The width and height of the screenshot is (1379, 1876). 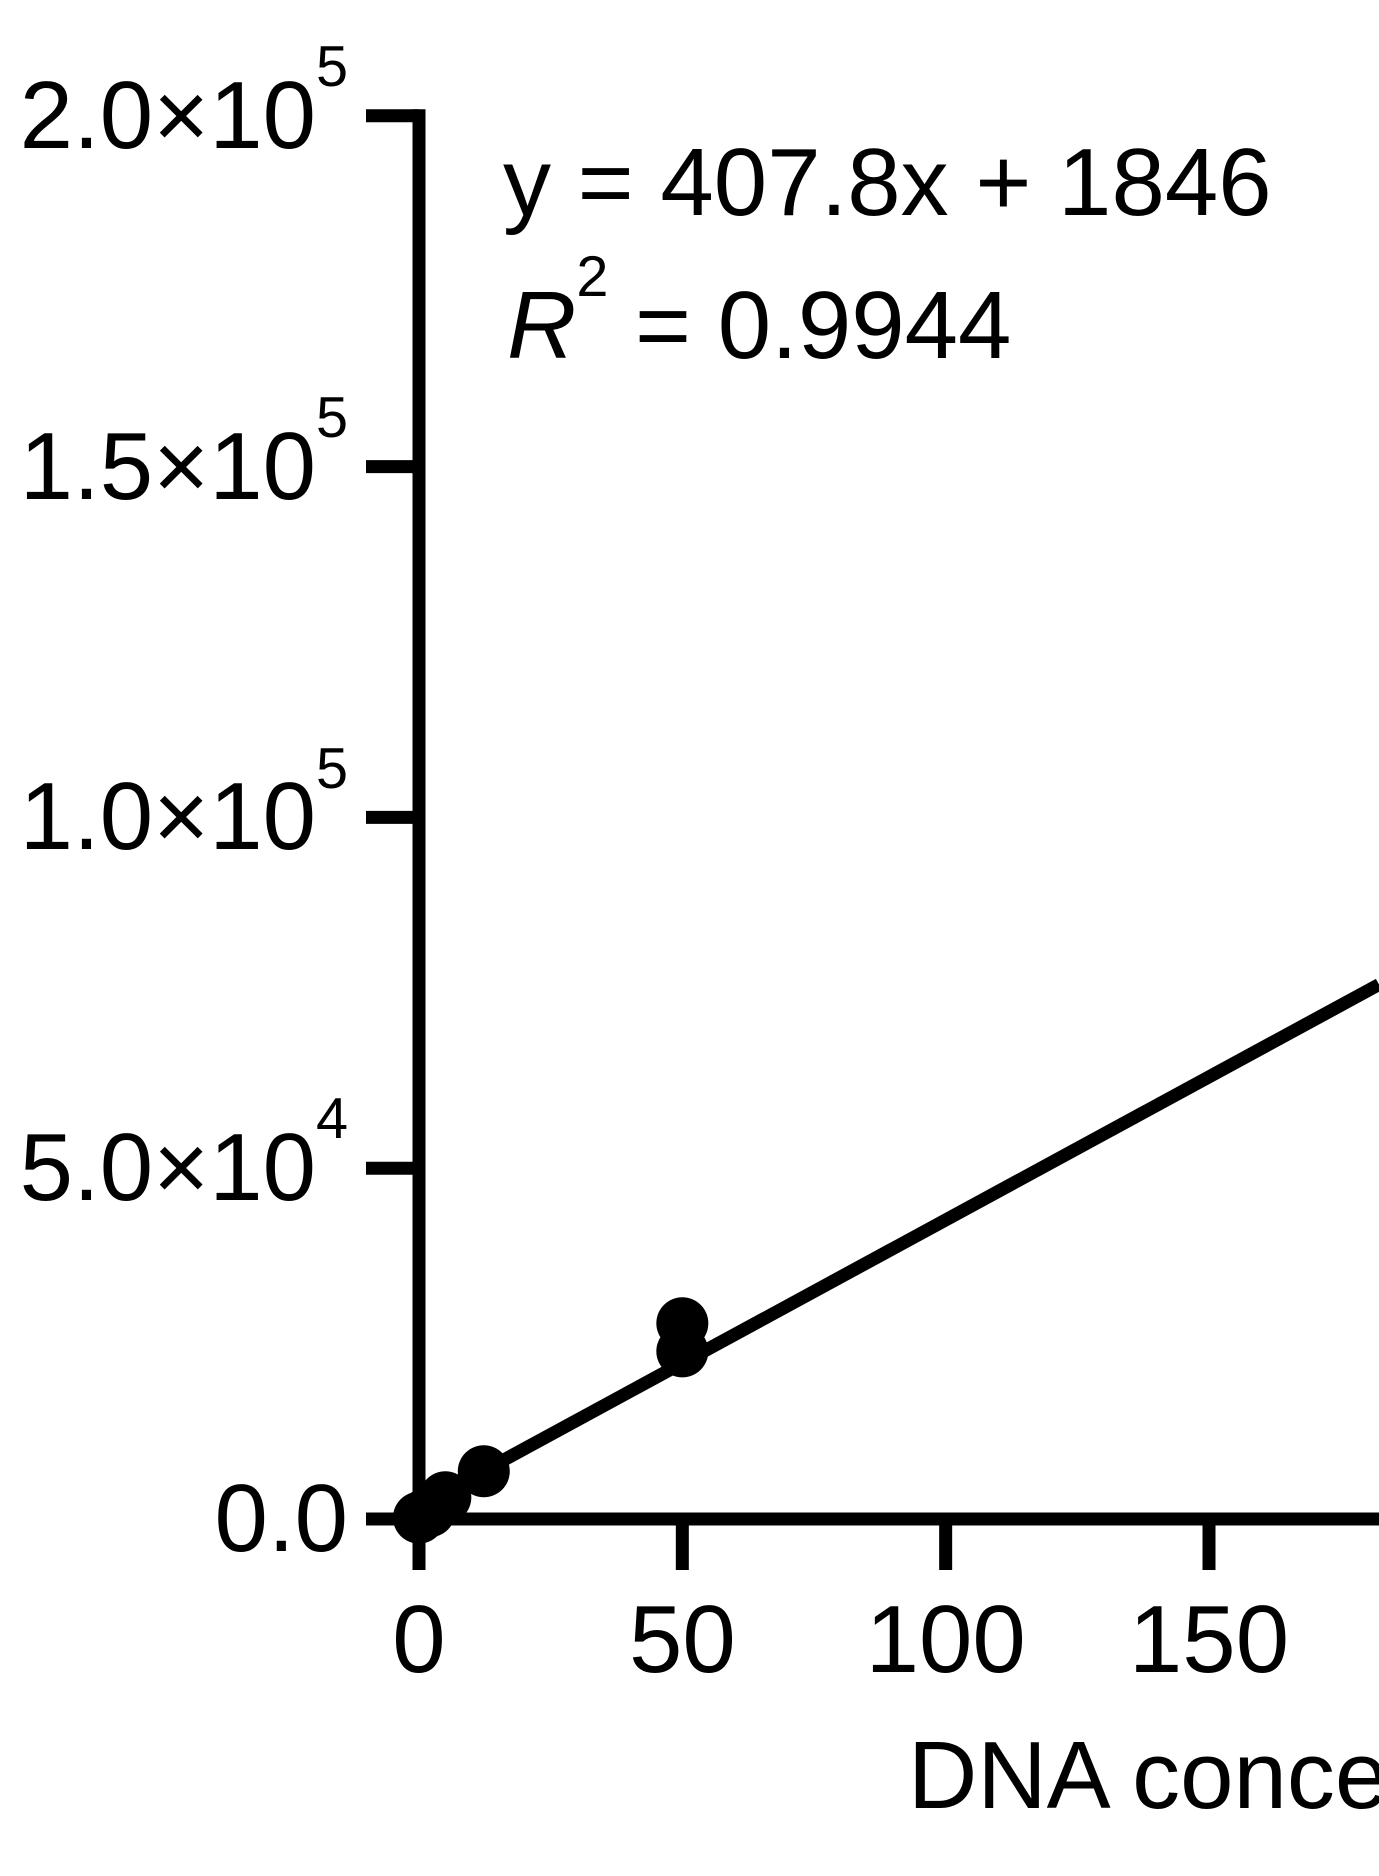 I want to click on r-squared-annotation: R2 = 0.9944, so click(x=759, y=311).